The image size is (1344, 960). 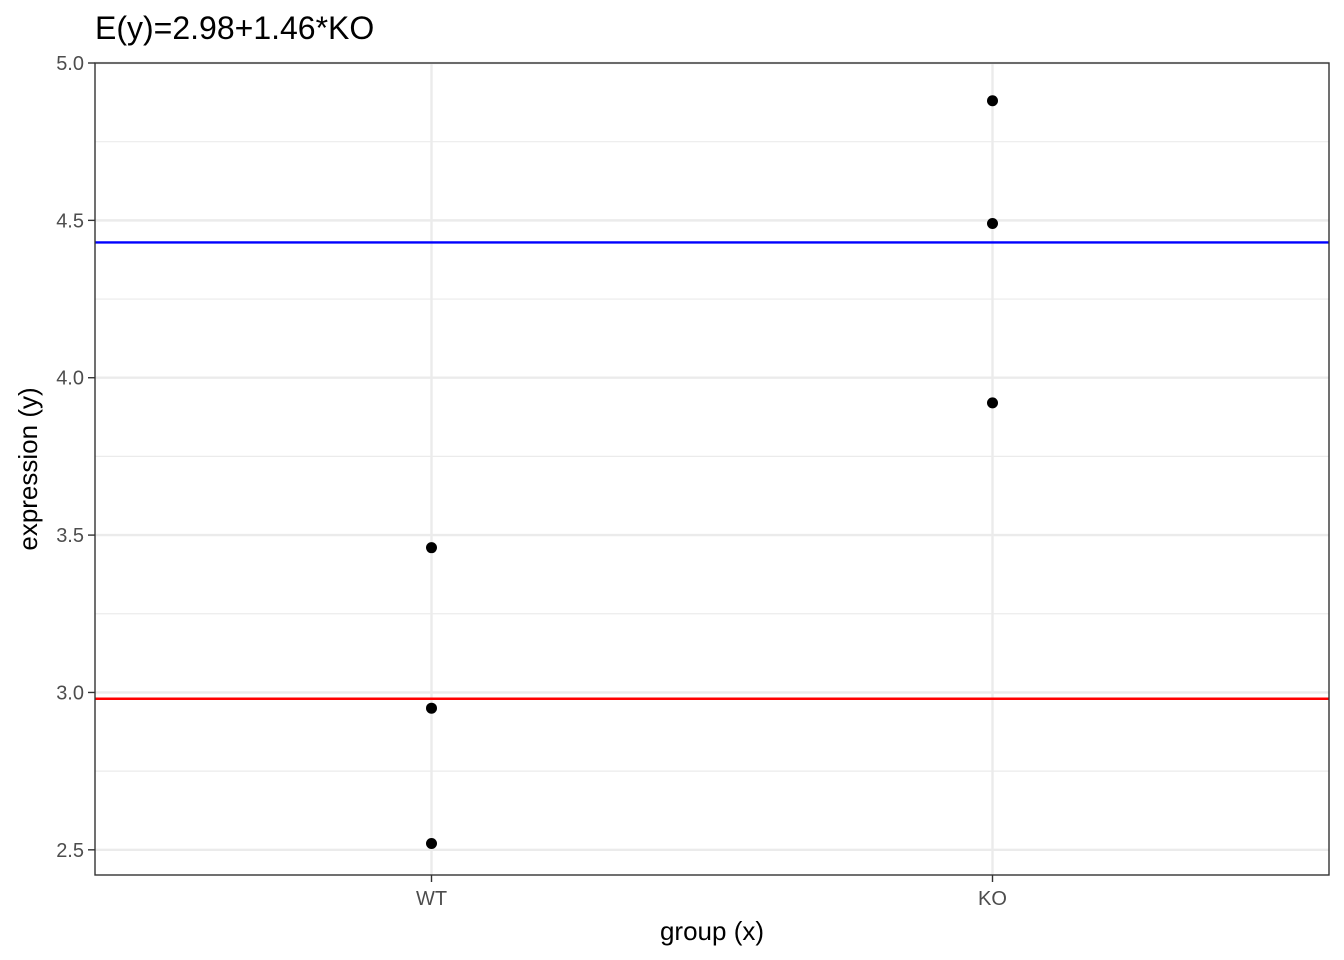 What do you see at coordinates (70, 536) in the screenshot?
I see `y-tick-label: 3.5` at bounding box center [70, 536].